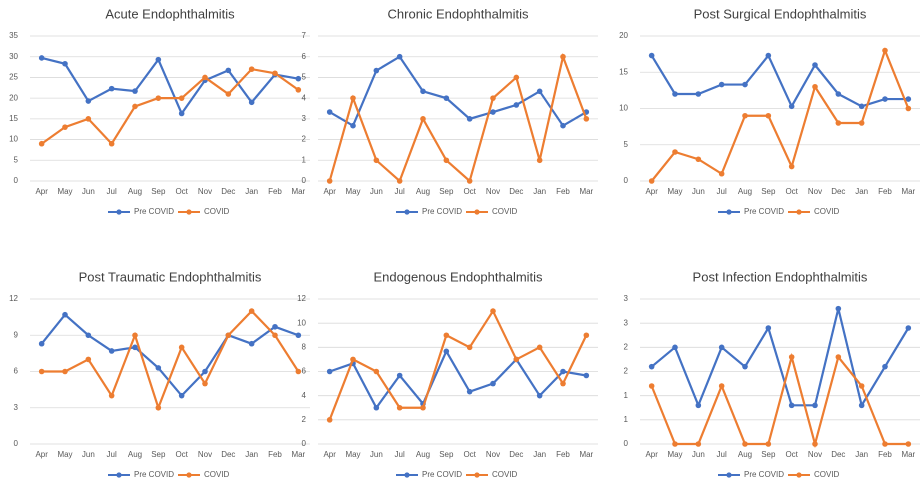 The width and height of the screenshot is (921, 483). Describe the element at coordinates (400, 454) in the screenshot. I see `x-tick-label: Jul` at that location.